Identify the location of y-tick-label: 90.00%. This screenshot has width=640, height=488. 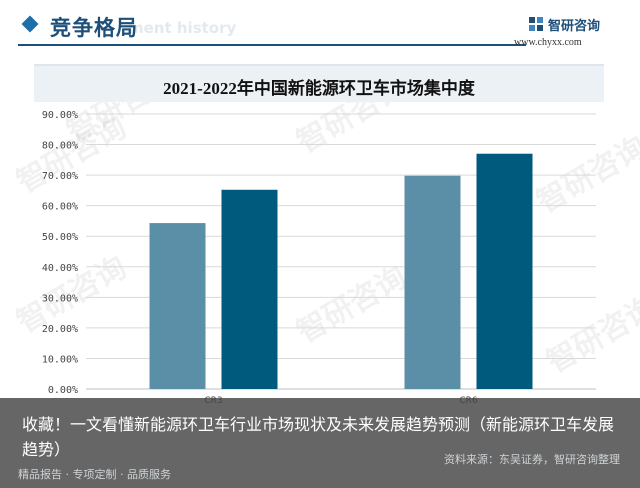
(60, 115).